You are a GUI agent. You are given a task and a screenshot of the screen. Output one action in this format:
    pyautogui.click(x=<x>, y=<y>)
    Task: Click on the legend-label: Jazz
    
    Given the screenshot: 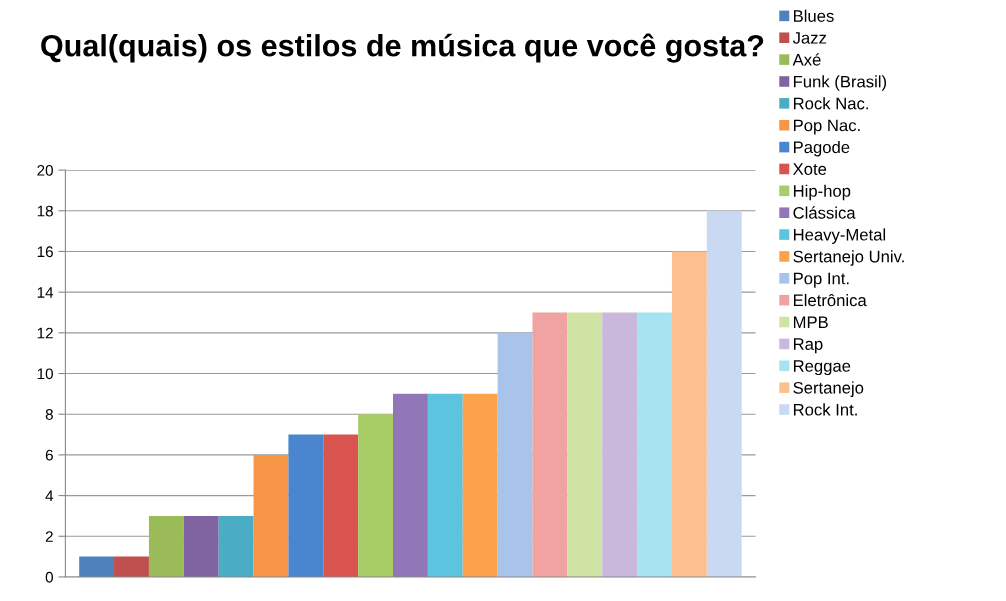 What is the action you would take?
    pyautogui.click(x=809, y=38)
    